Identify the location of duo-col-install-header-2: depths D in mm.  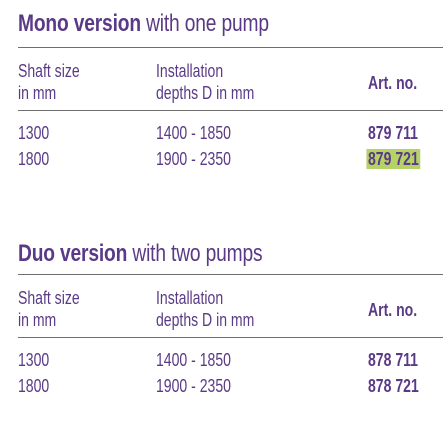
(205, 320).